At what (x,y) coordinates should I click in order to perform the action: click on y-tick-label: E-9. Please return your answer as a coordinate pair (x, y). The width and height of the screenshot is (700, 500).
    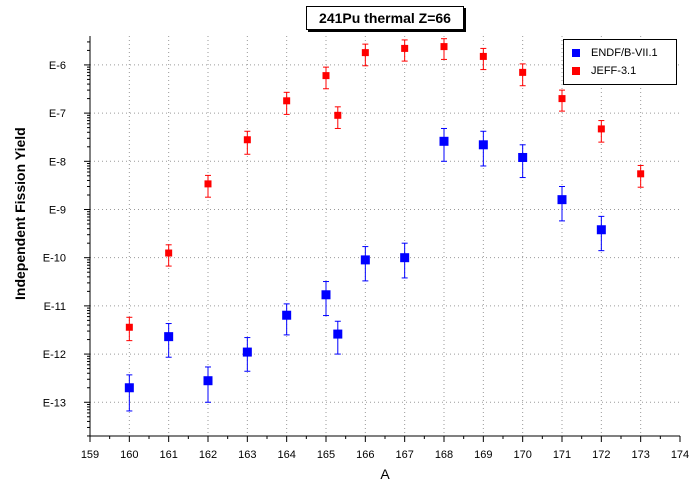
    Looking at the image, I should click on (57, 210).